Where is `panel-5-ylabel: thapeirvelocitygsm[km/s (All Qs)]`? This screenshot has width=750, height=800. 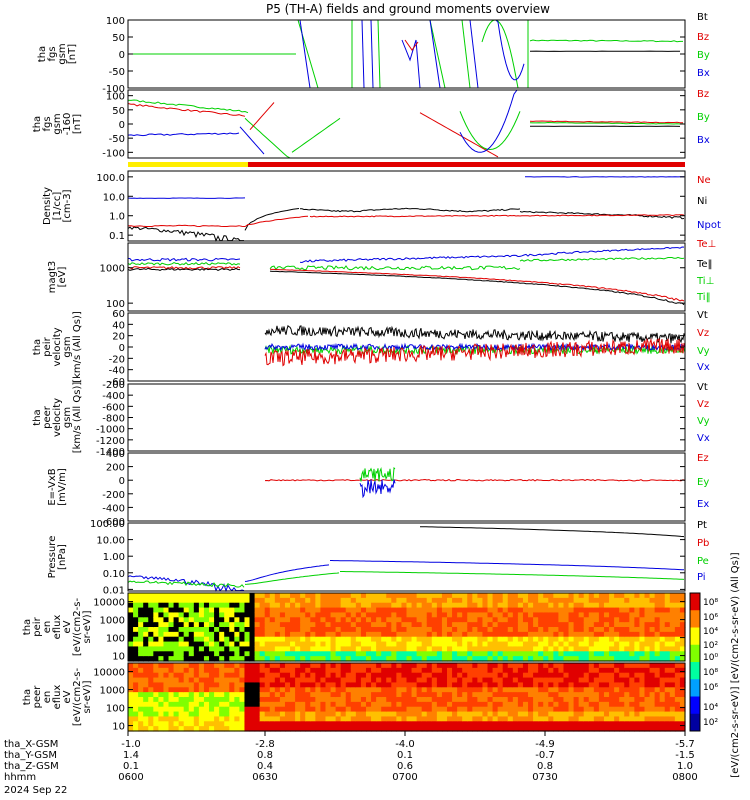 panel-5-ylabel: thapeirvelocitygsm[km/s (All Qs)] is located at coordinates (57, 347).